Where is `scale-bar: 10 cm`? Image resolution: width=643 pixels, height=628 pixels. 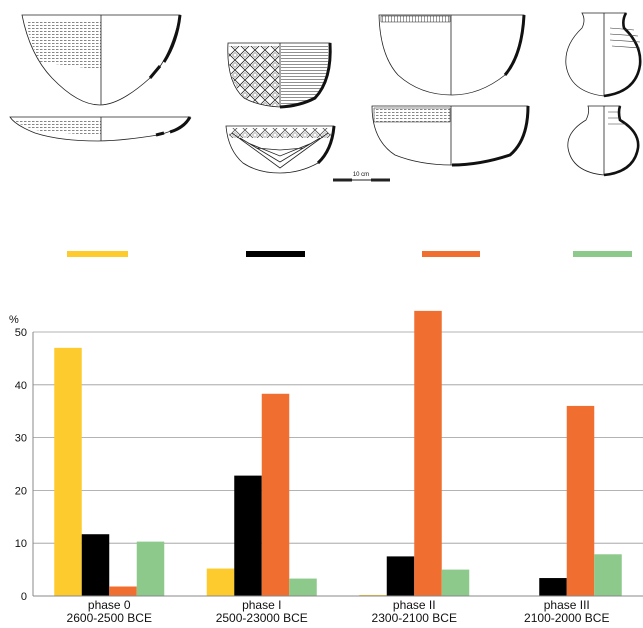
scale-bar: 10 cm is located at coordinates (361, 177).